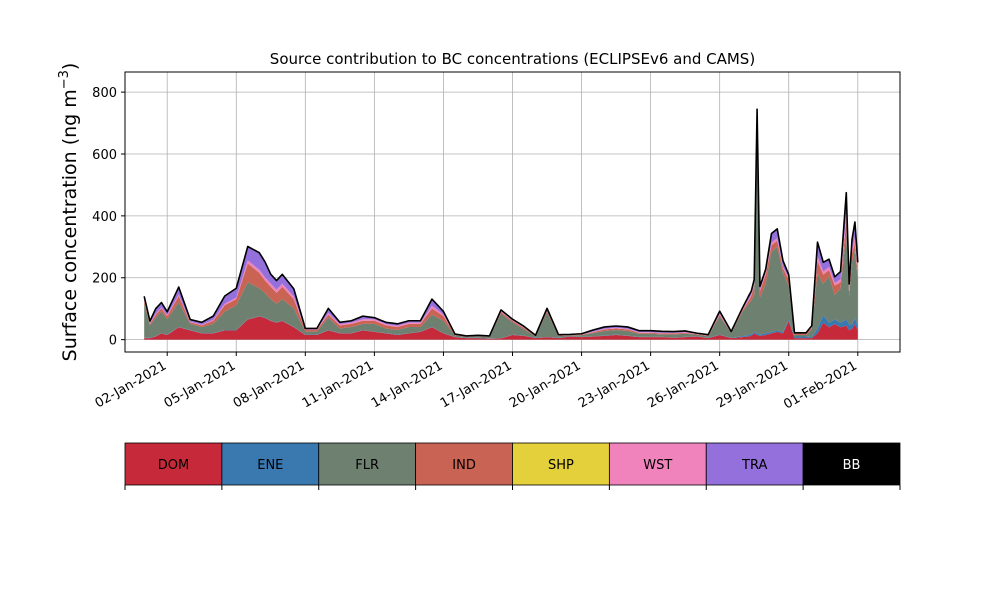 This screenshot has width=1000, height=600. What do you see at coordinates (113, 341) in the screenshot?
I see `y-tick-label: 0` at bounding box center [113, 341].